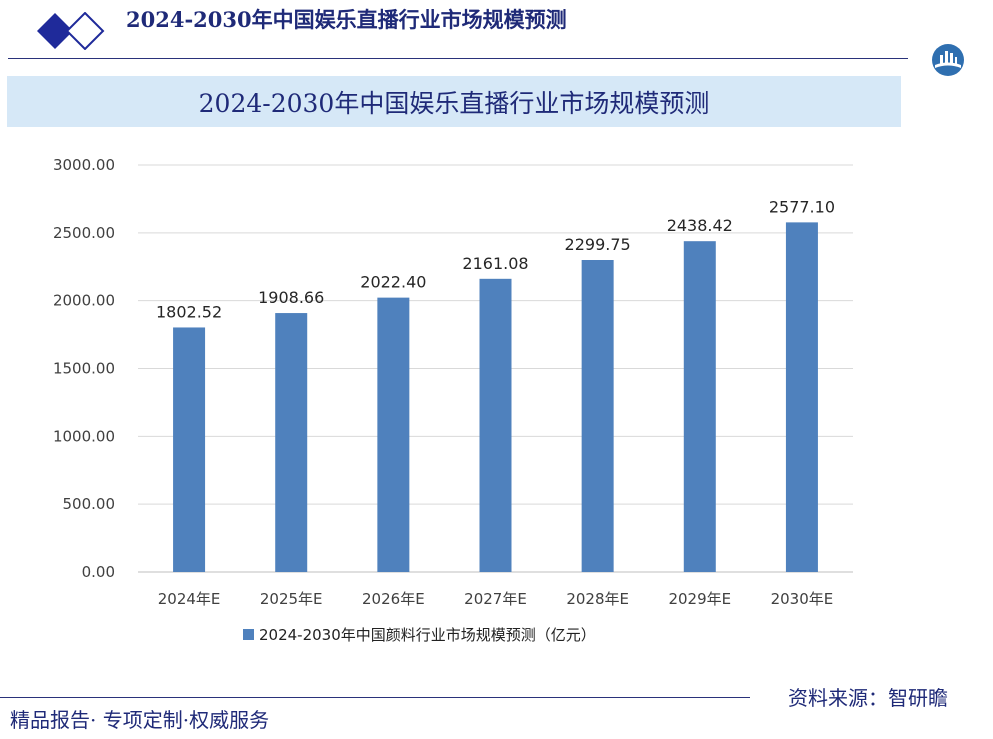 Image resolution: width=993 pixels, height=739 pixels. I want to click on data-label: 2161.08, so click(495, 263).